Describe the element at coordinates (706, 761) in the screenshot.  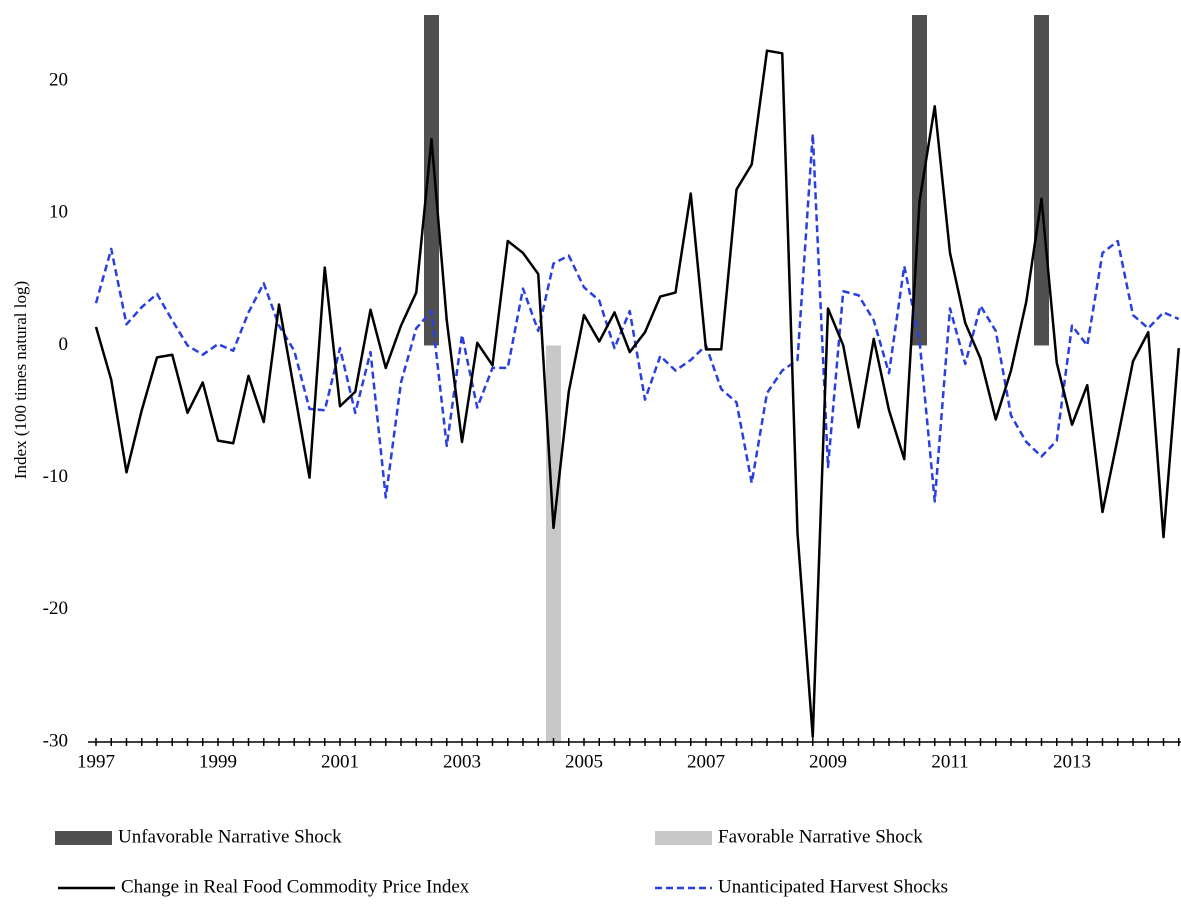
I see `x-tick-label: 2007` at that location.